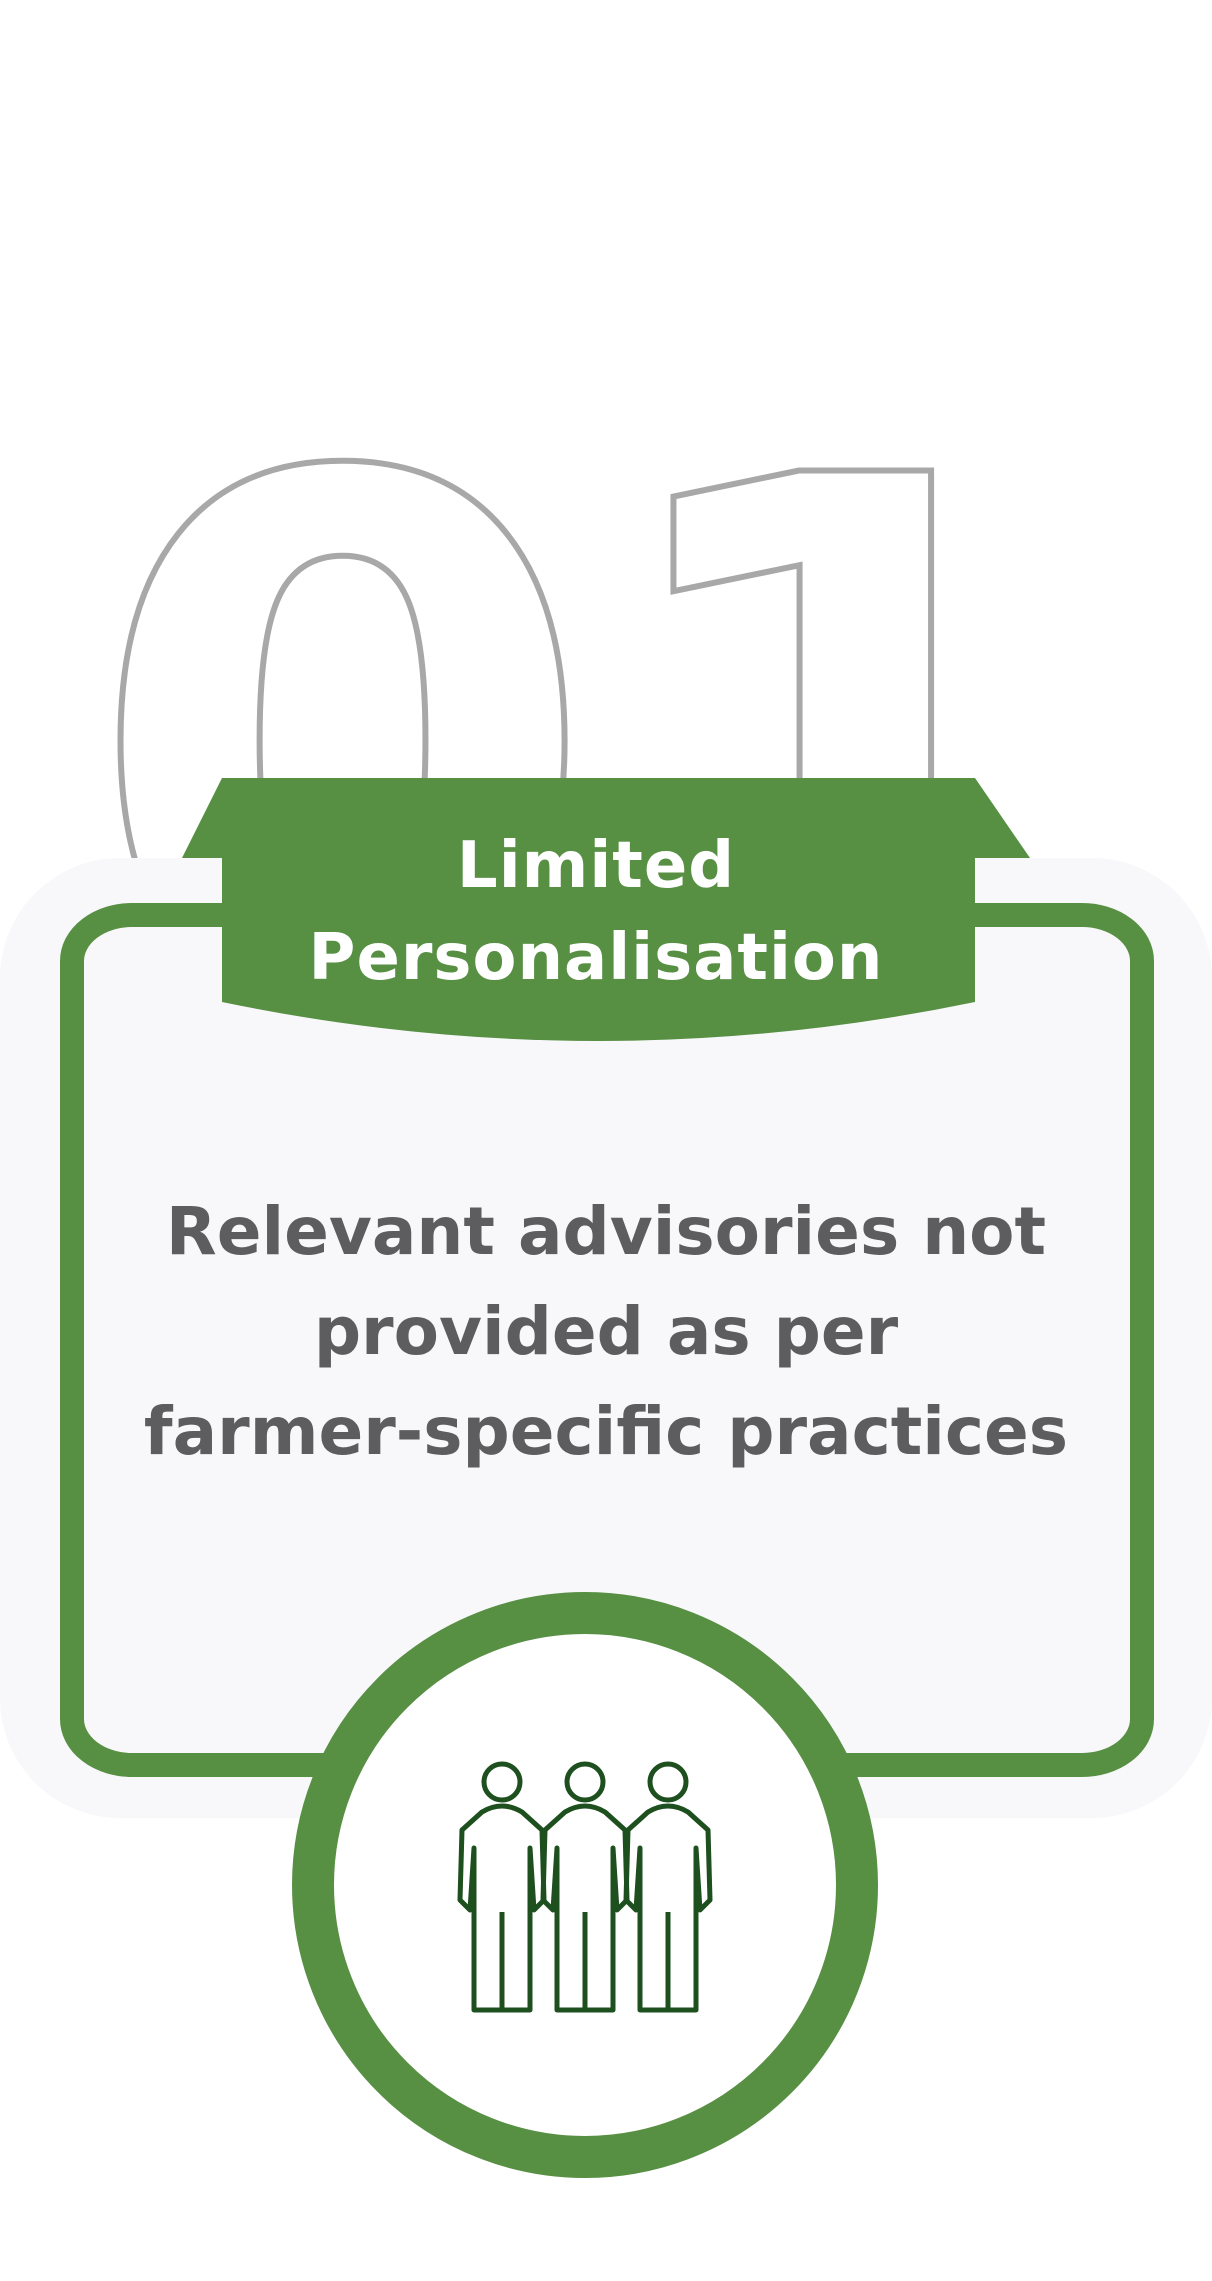  What do you see at coordinates (606, 1431) in the screenshot?
I see `description-line-3: farmer-specific practices` at bounding box center [606, 1431].